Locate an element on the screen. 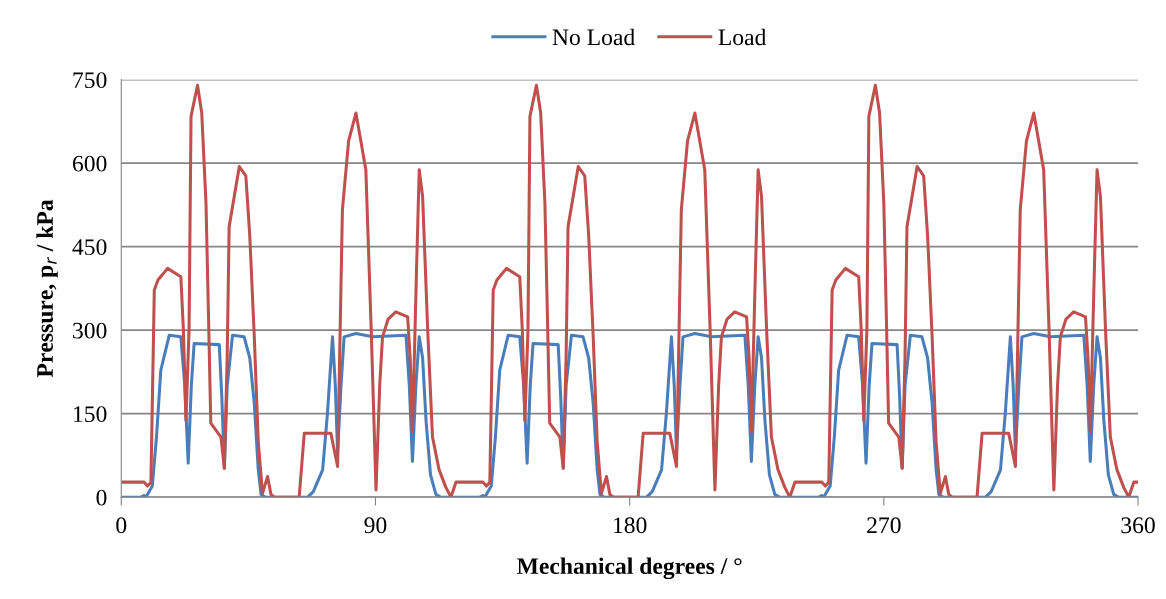  legend-label: Load is located at coordinates (742, 37).